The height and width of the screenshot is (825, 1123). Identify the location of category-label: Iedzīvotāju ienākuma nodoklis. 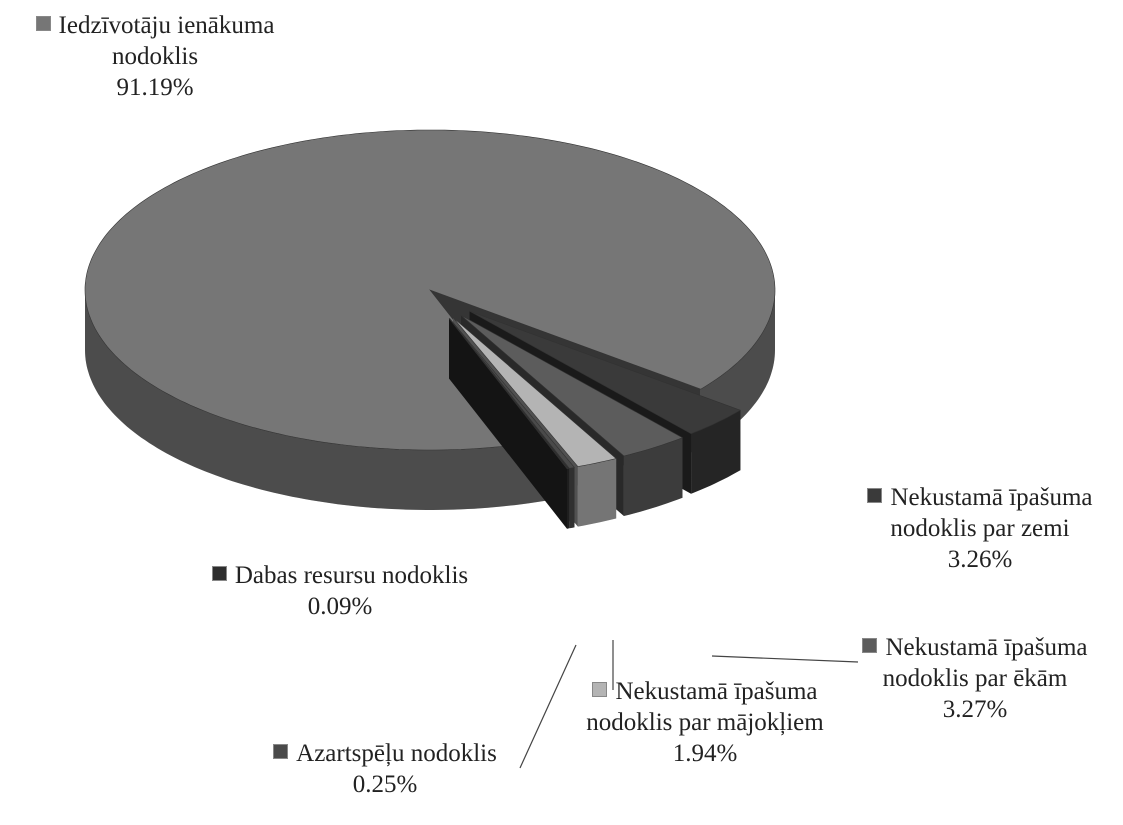
(166, 41).